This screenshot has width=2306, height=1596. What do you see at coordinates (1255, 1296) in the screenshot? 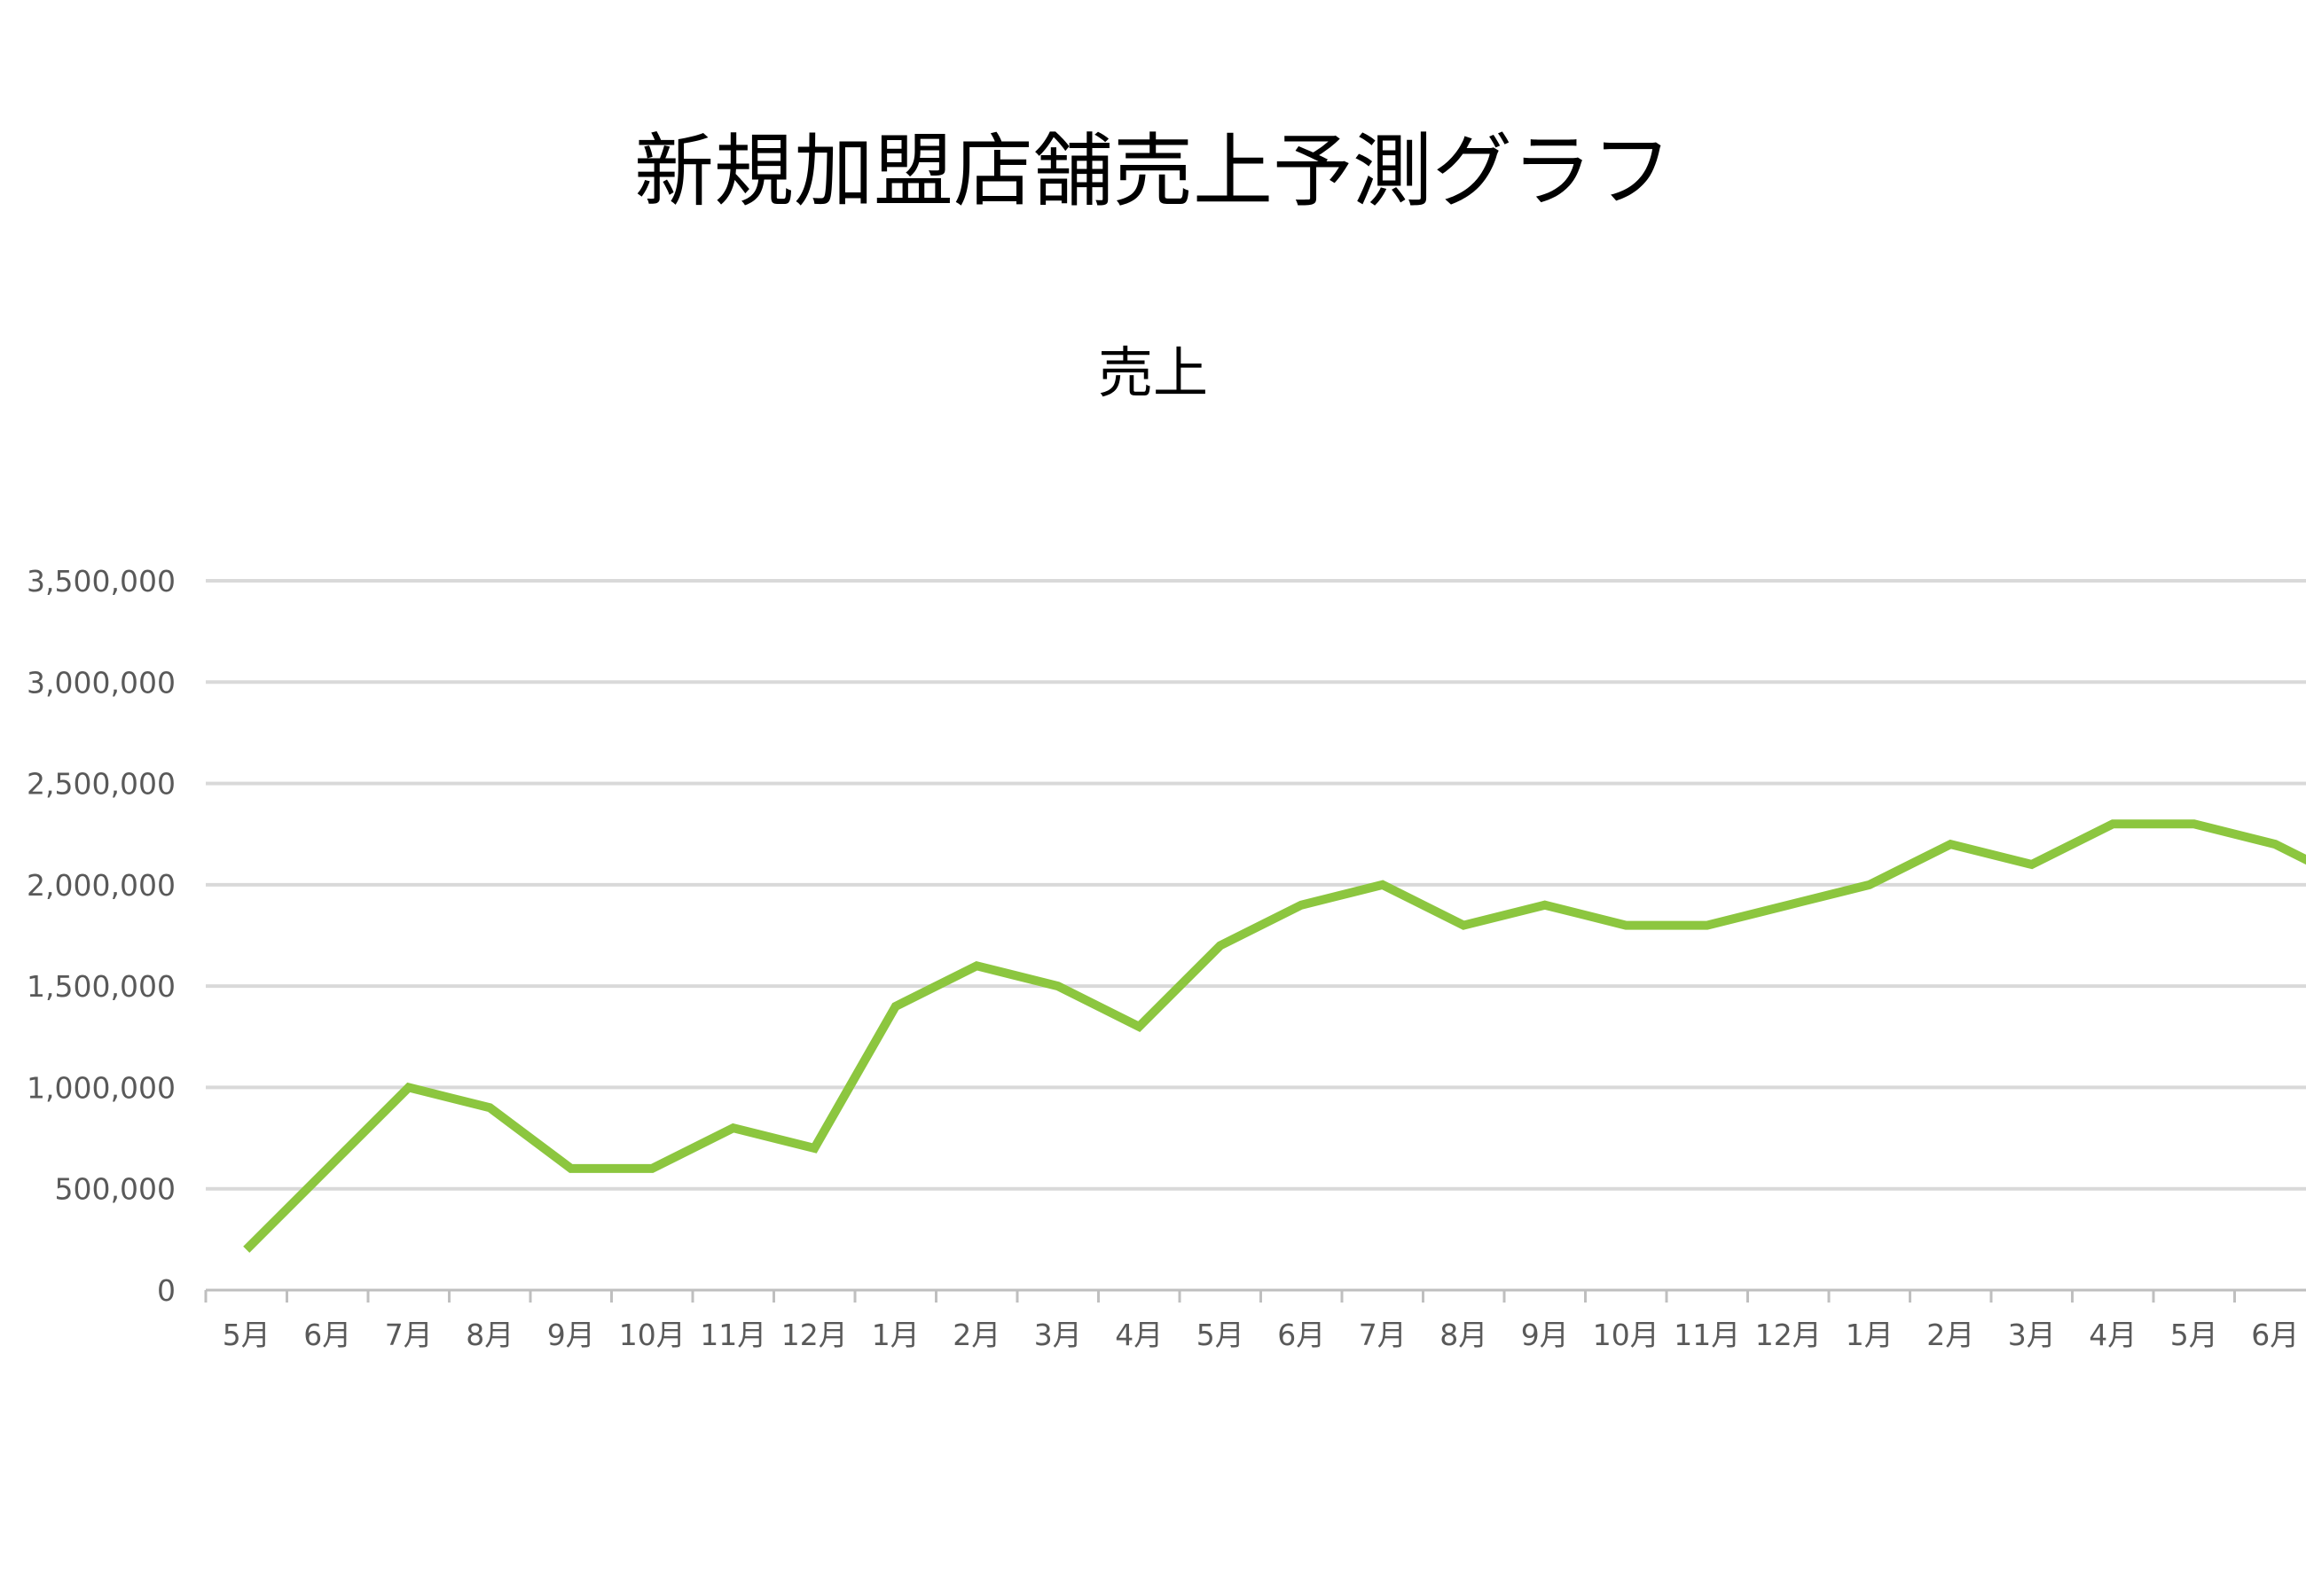
I see `x-axis` at bounding box center [1255, 1296].